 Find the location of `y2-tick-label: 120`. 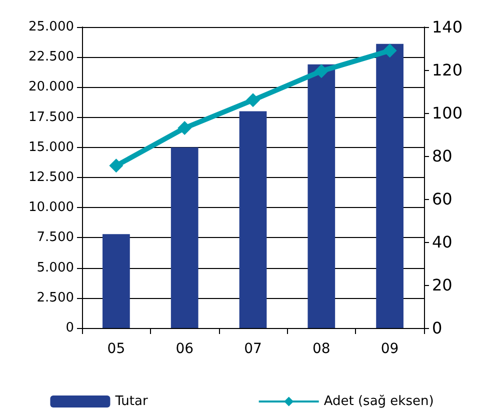

y2-tick-label: 120 is located at coordinates (447, 70).